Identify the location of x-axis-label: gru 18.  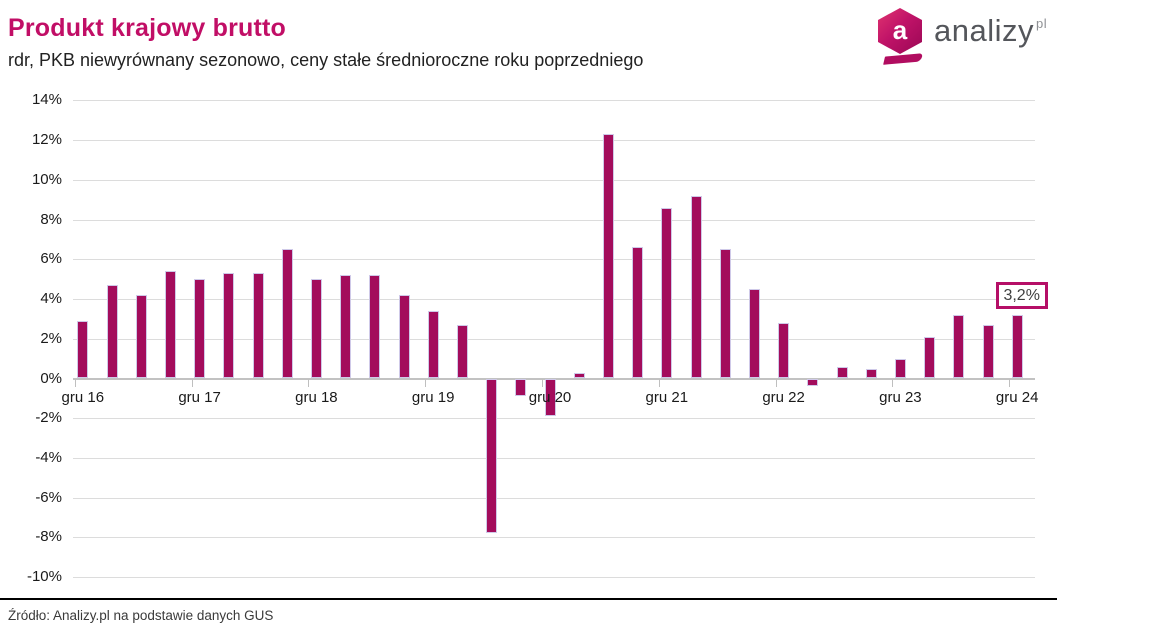
(316, 397).